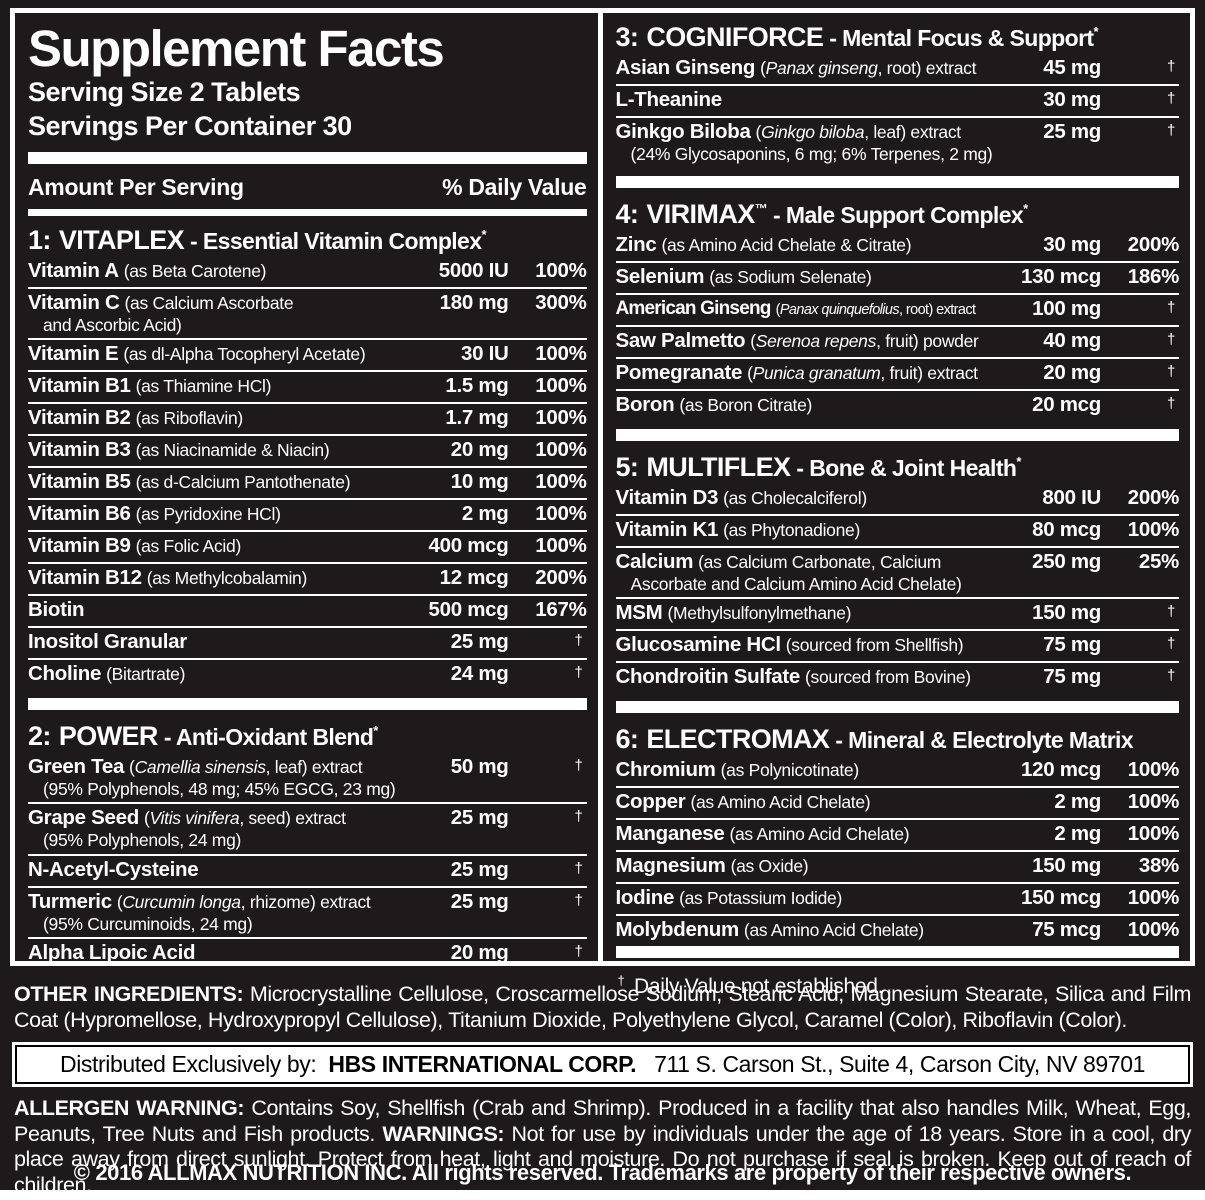  Describe the element at coordinates (811, 245) in the screenshot. I see `ingredient-name-cell: Zinc (as Amino Acid Chelate & Citrate)` at that location.